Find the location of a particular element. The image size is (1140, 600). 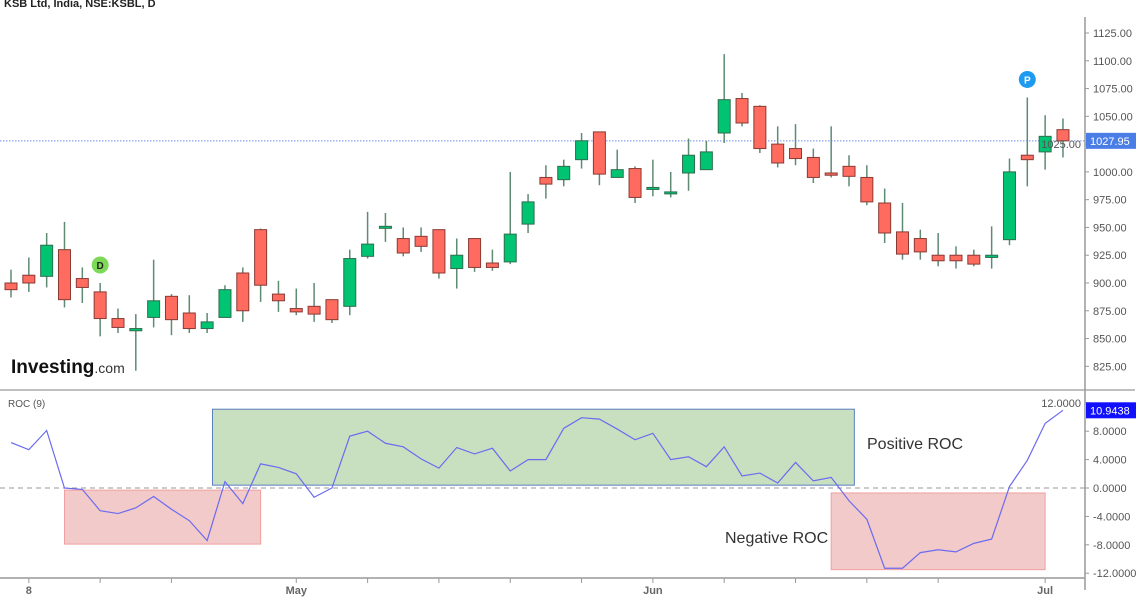

chart-title: KSB Ltd, India, NSE:KSBL, D is located at coordinates (80, 5).